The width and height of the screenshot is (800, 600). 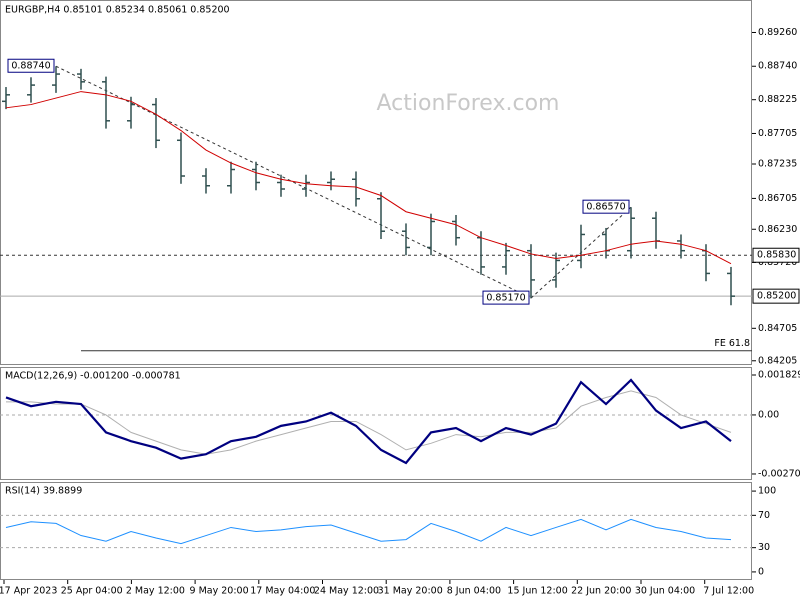 I want to click on y-tick-label: 0.87235, so click(x=777, y=163).